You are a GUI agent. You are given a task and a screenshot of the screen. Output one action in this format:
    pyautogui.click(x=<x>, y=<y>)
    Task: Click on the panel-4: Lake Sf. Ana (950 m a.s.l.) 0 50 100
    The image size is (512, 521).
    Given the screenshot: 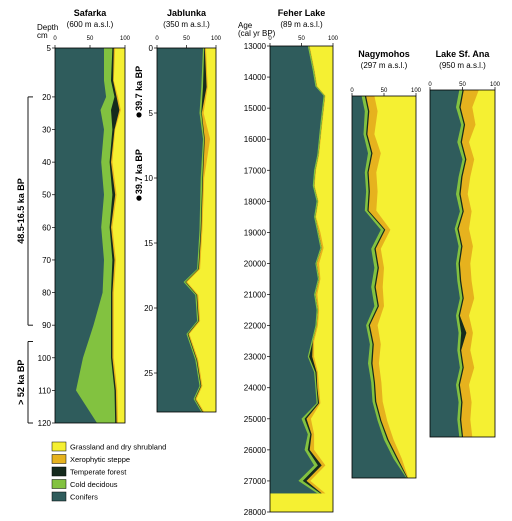 What is the action you would take?
    pyautogui.click(x=464, y=243)
    